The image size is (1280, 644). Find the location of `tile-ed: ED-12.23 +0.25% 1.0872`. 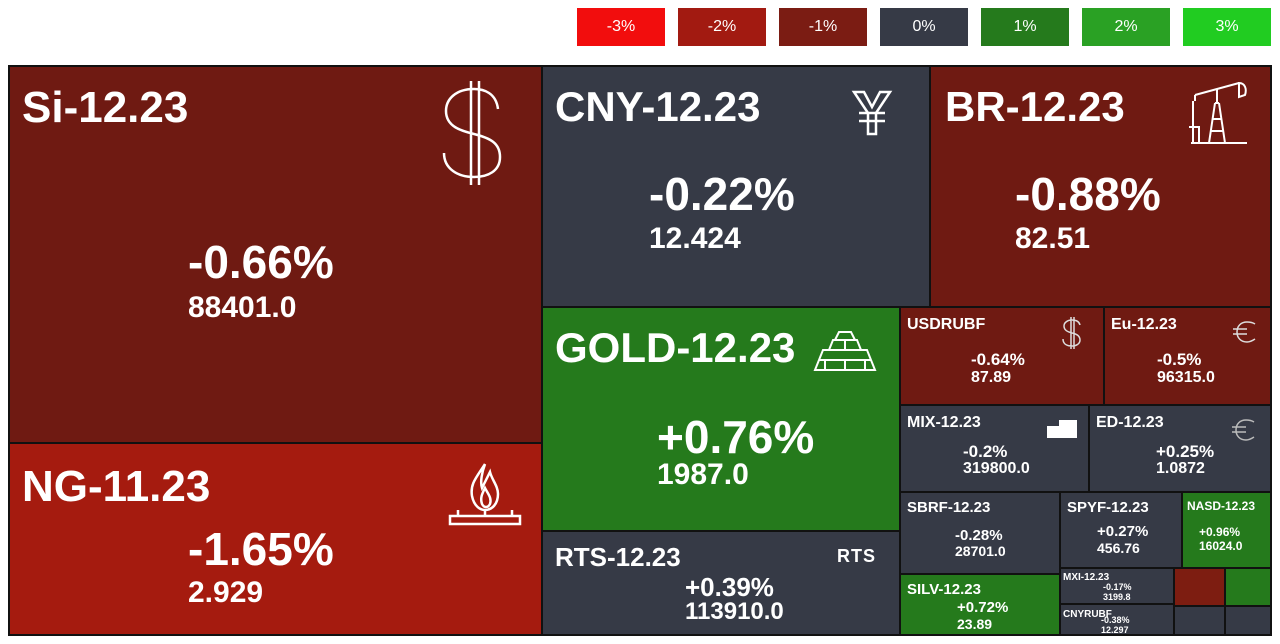

tile-ed: ED-12.23 +0.25% 1.0872 is located at coordinates (1180, 448).